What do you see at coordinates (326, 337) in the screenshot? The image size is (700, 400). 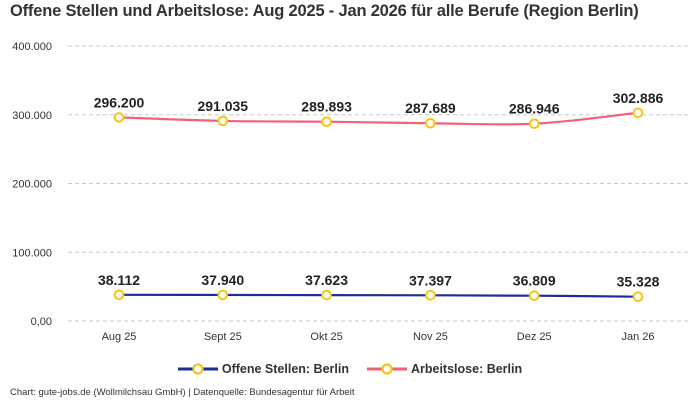 I see `x-tick-label: Okt 25` at bounding box center [326, 337].